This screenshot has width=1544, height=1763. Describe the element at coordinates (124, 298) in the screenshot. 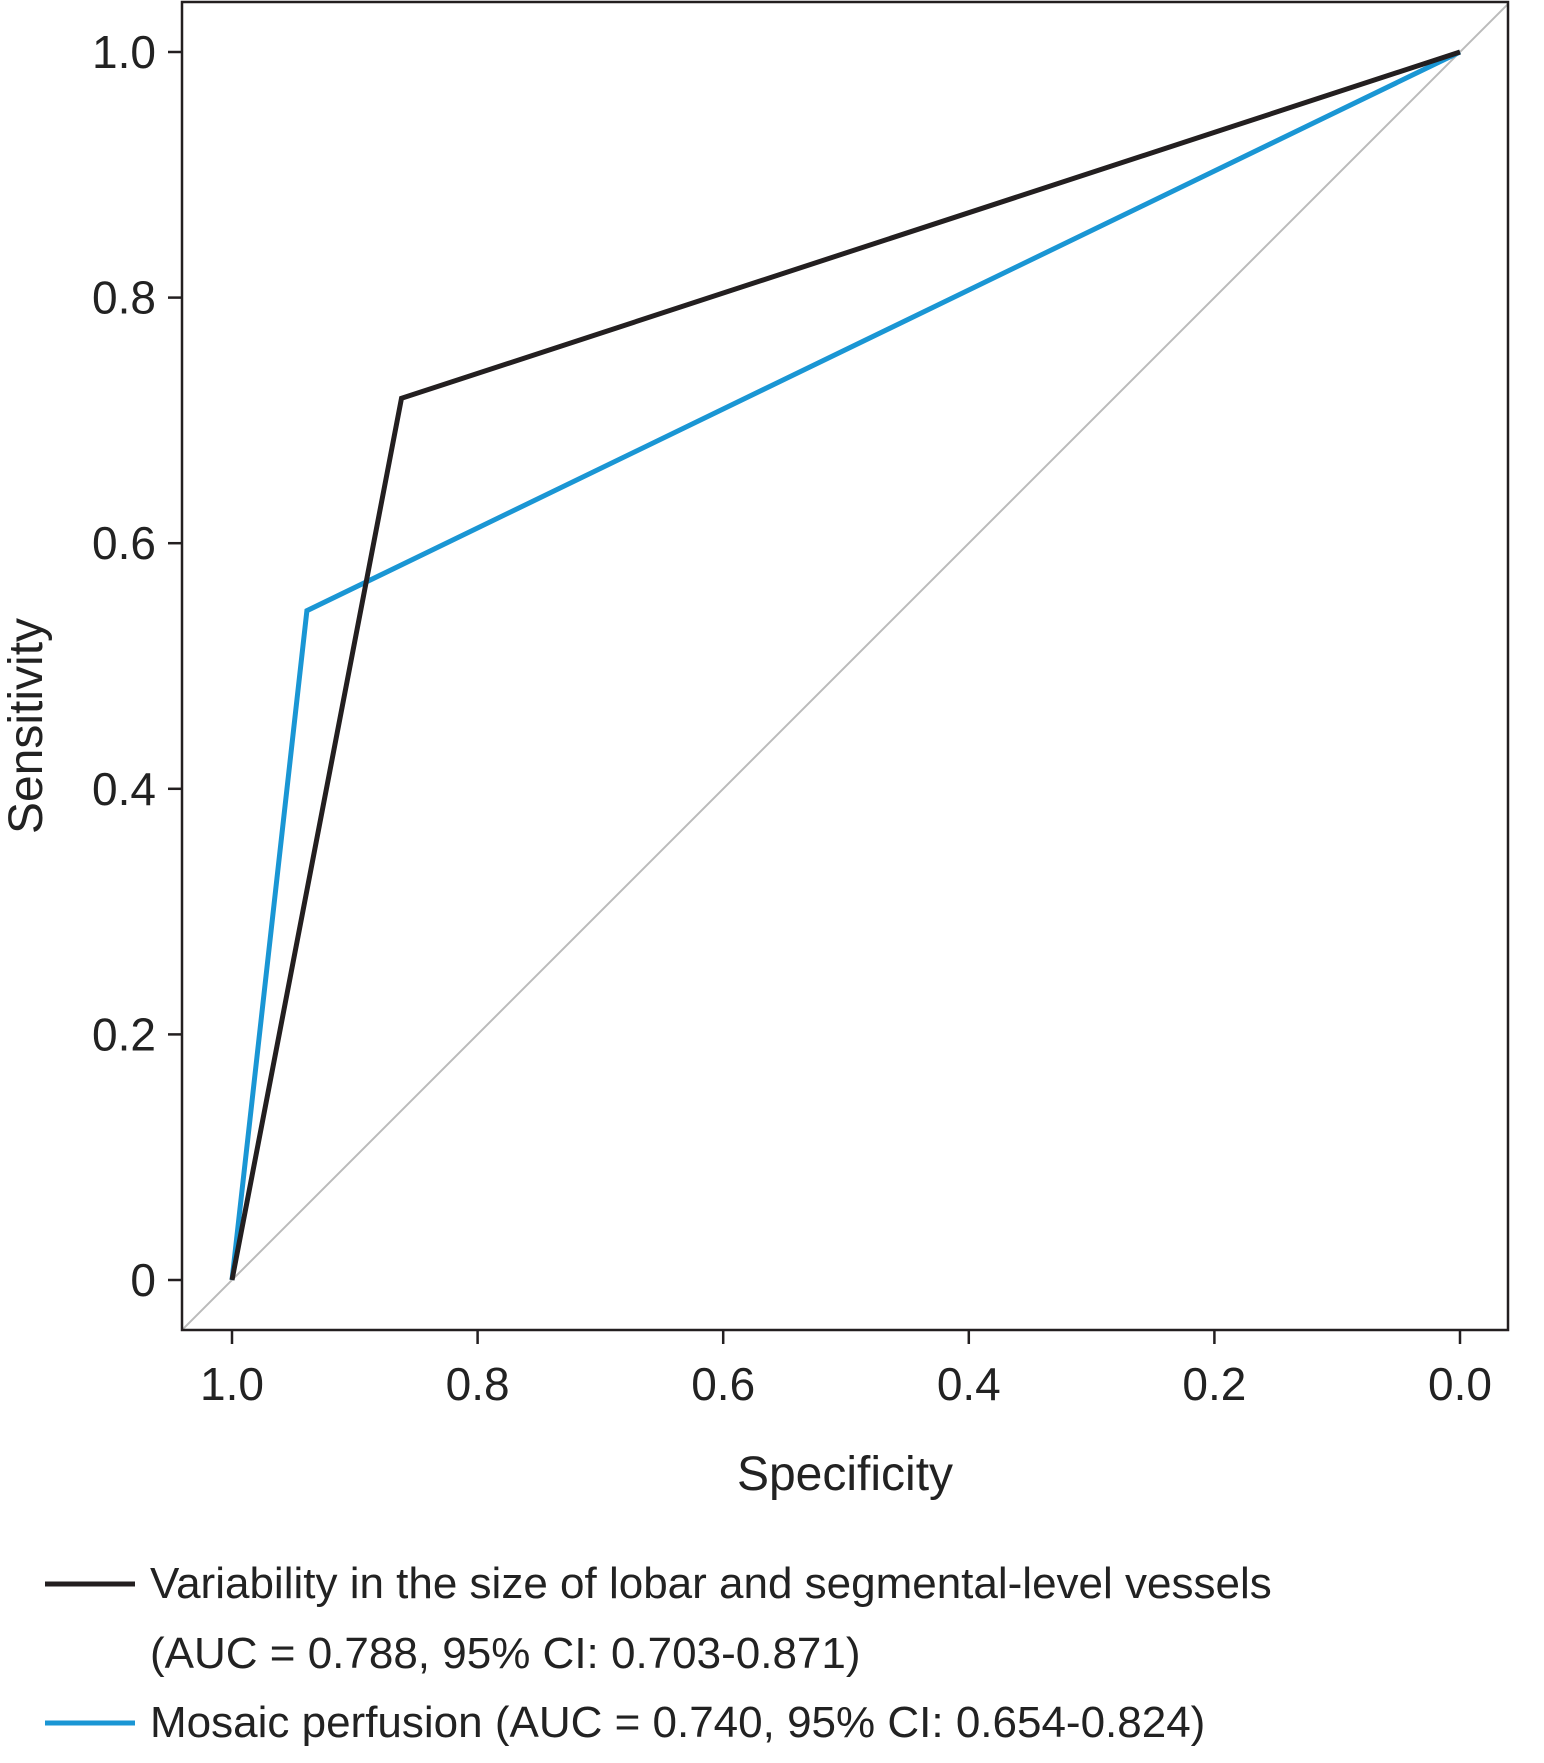

I see `y-tick-label: 0.8` at that location.